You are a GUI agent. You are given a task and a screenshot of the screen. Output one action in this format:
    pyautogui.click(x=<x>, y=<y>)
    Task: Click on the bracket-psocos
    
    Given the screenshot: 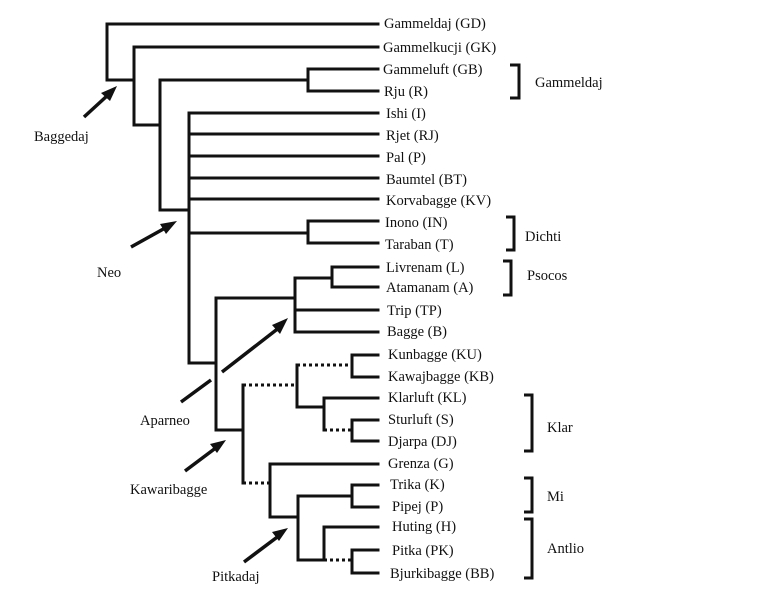 What is the action you would take?
    pyautogui.click(x=508, y=278)
    